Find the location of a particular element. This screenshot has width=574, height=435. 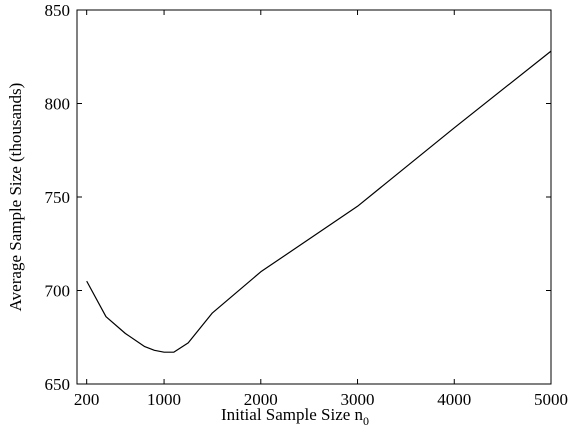

y-tick-label: 800 is located at coordinates (58, 104).